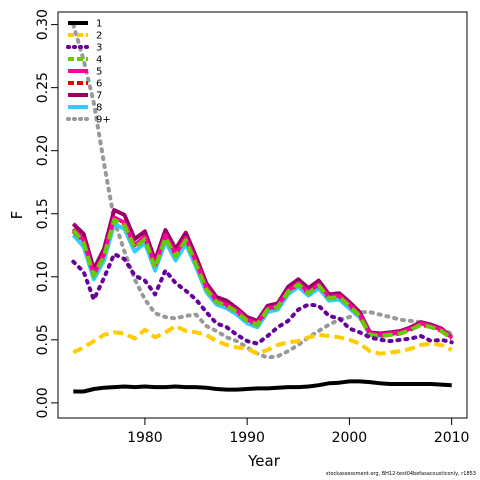  What do you see at coordinates (145, 438) in the screenshot?
I see `x-tick-label: 1980` at bounding box center [145, 438].